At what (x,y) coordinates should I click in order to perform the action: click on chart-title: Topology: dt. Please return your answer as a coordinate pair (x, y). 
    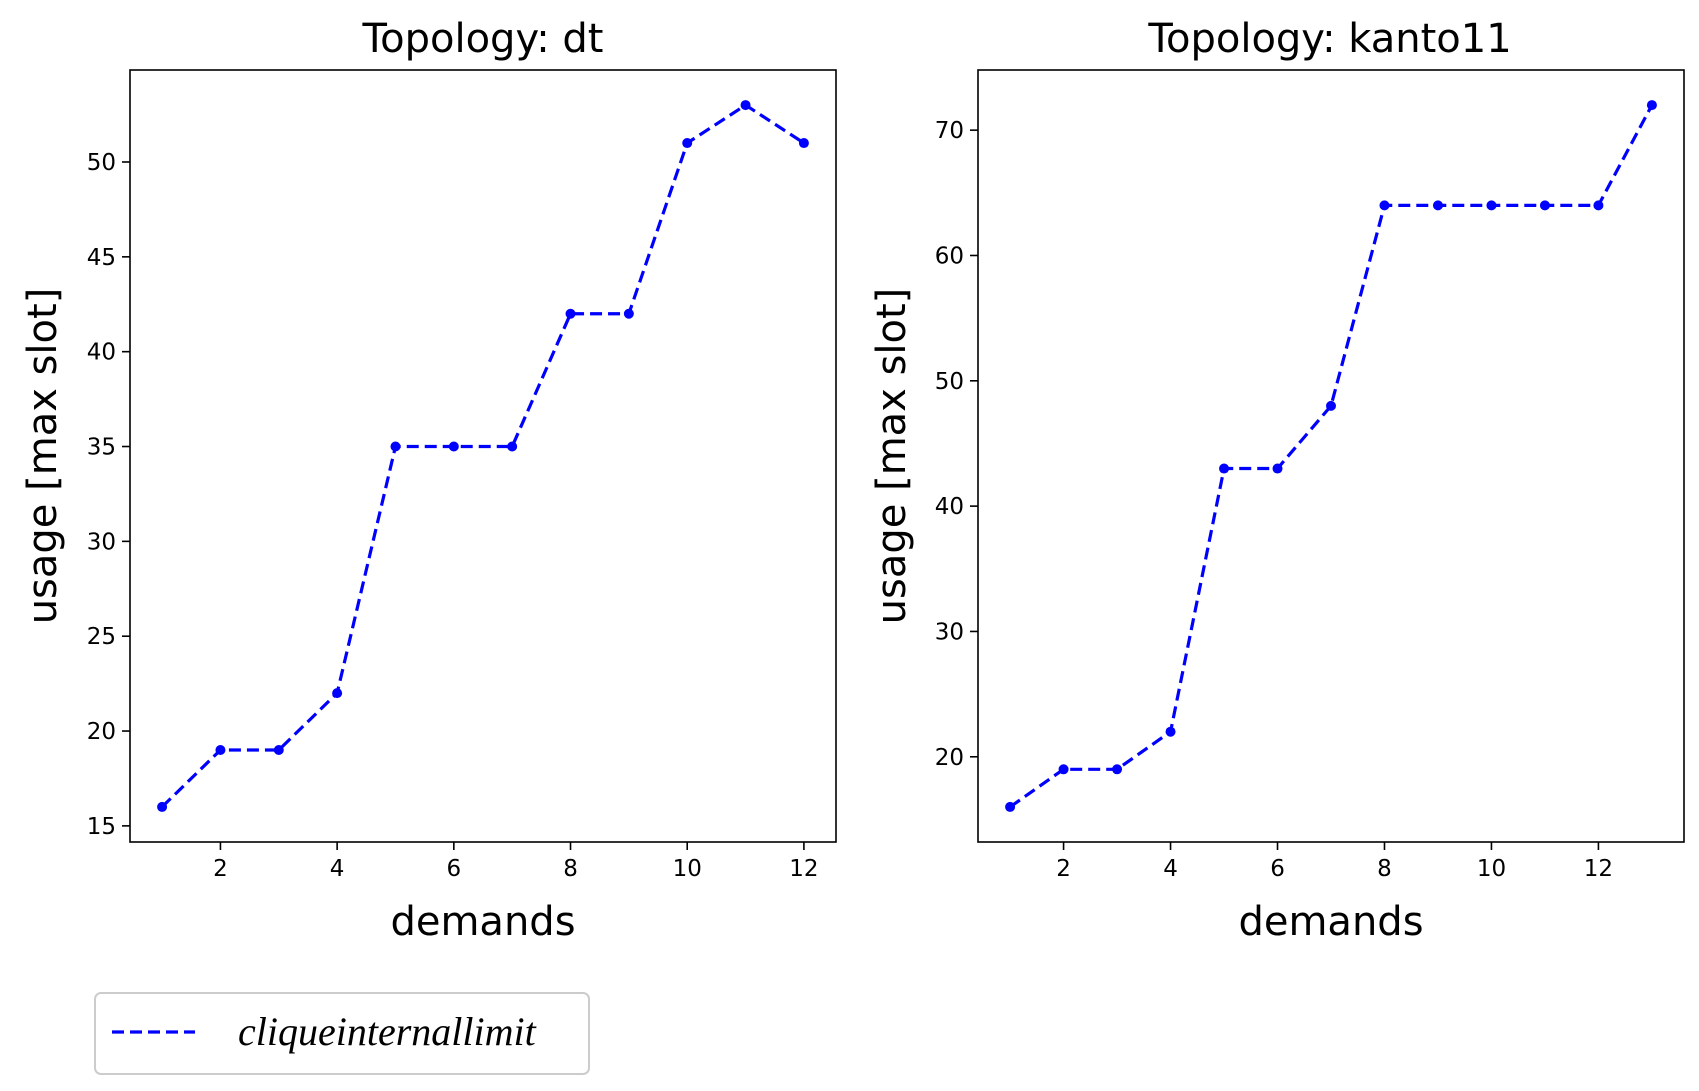
    Looking at the image, I should click on (483, 39).